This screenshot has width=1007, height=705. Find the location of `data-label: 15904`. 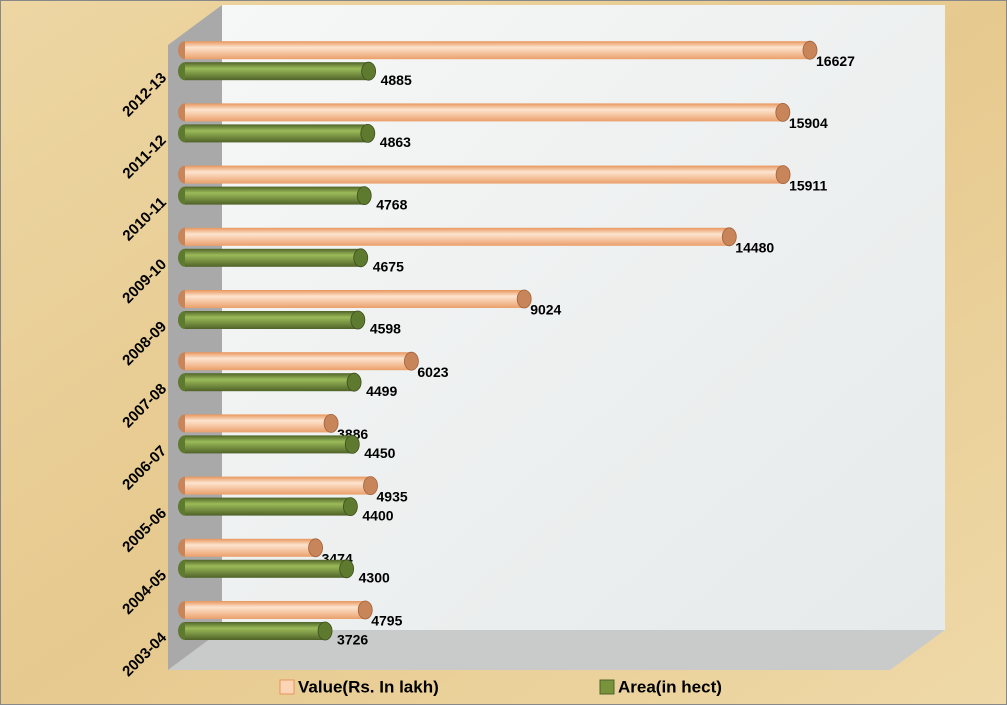

data-label: 15904 is located at coordinates (808, 123).